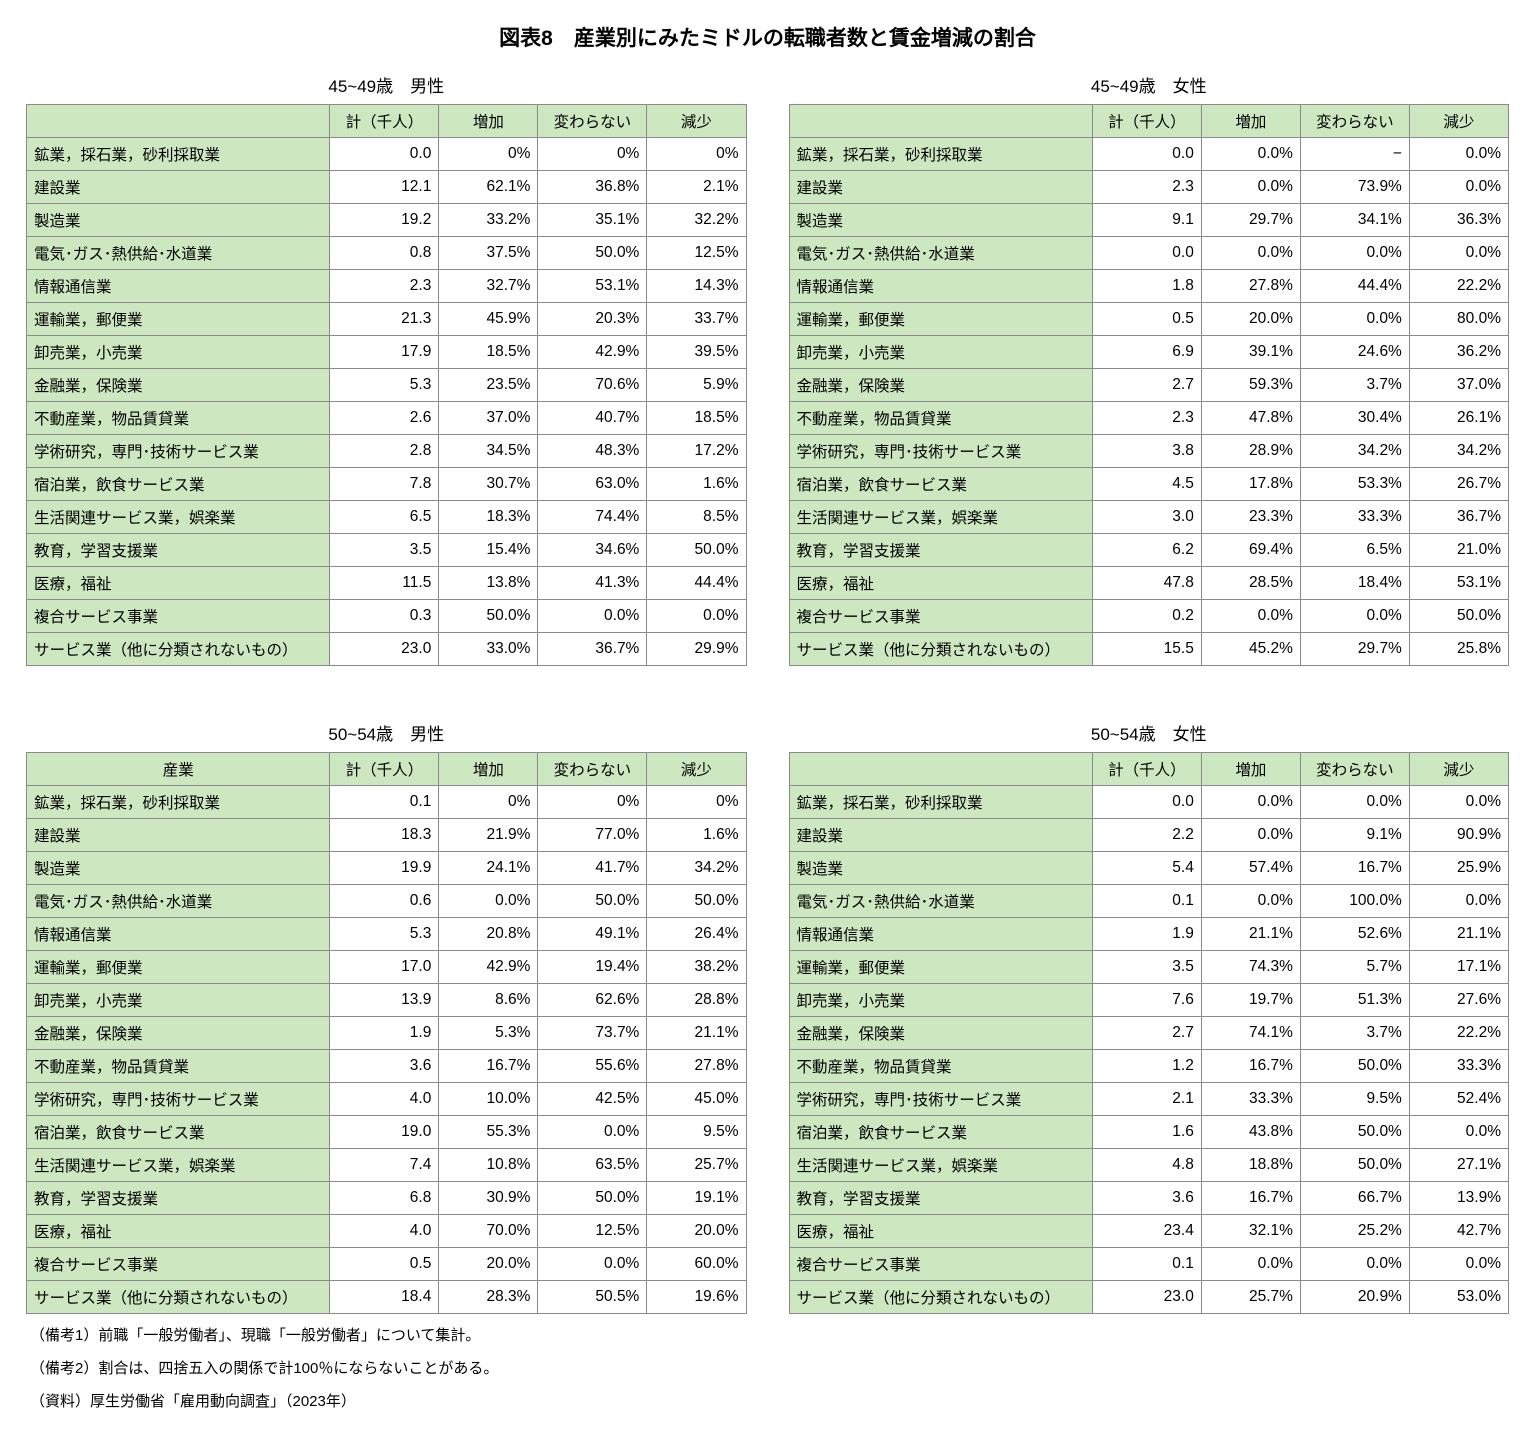 This screenshot has height=1452, width=1521. Describe the element at coordinates (384, 418) in the screenshot. I see `value-cell: 2.6` at that location.